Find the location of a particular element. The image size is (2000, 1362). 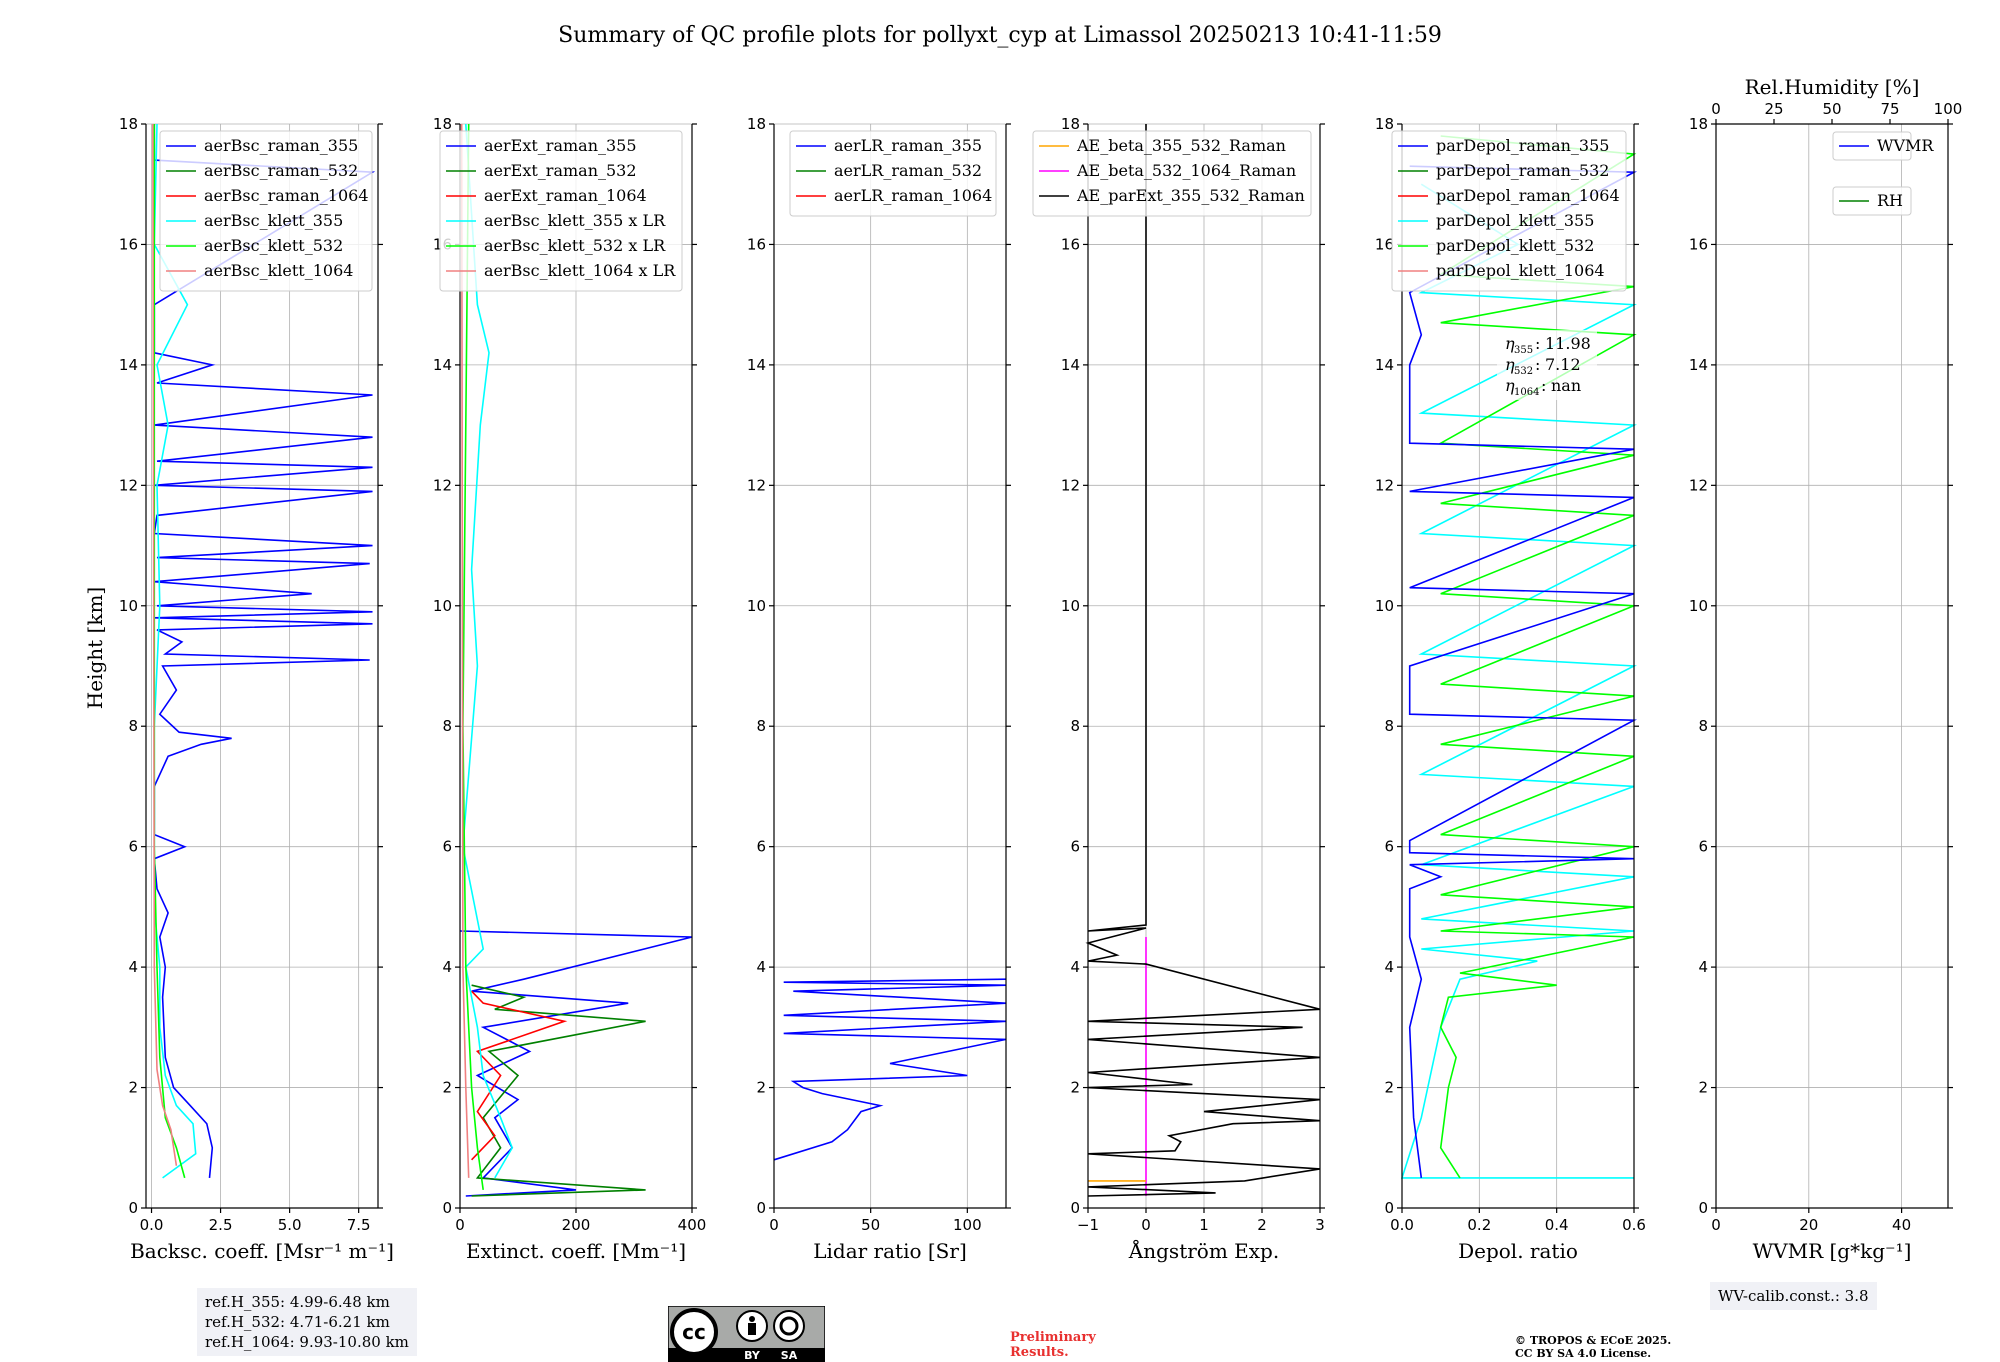

y-tick-label-3: 6 is located at coordinates (1703, 847).